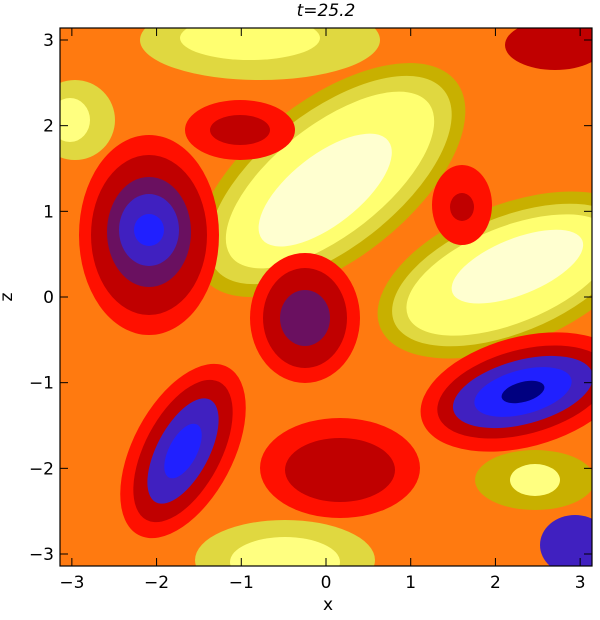 The height and width of the screenshot is (620, 600). Describe the element at coordinates (48, 41) in the screenshot. I see `y-tick-label: 3` at that location.